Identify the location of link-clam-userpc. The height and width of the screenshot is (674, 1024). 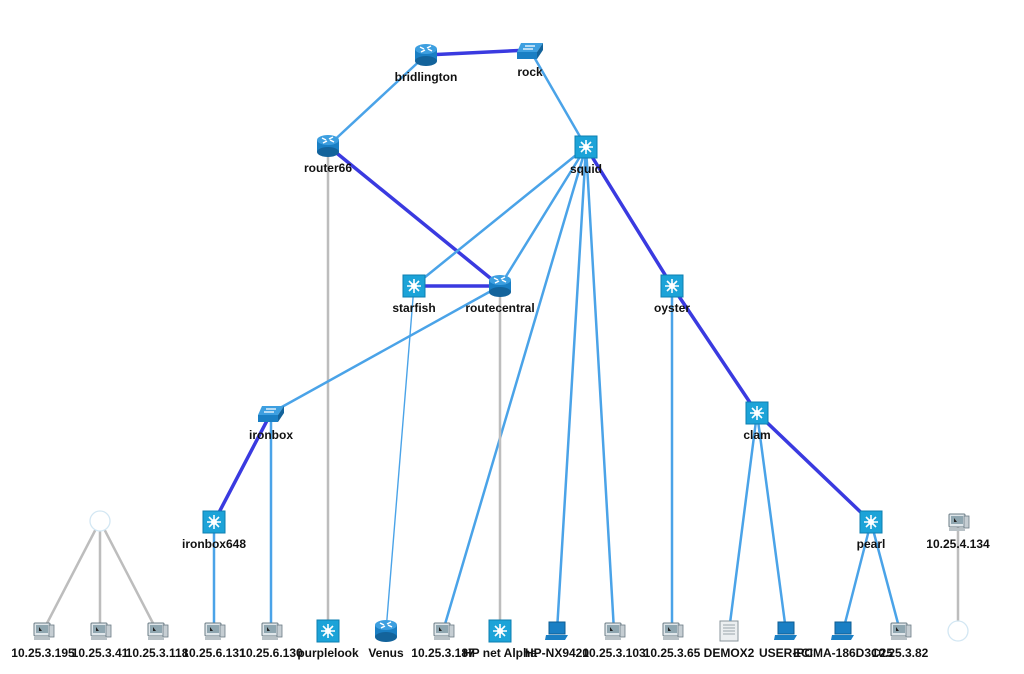
(771, 522).